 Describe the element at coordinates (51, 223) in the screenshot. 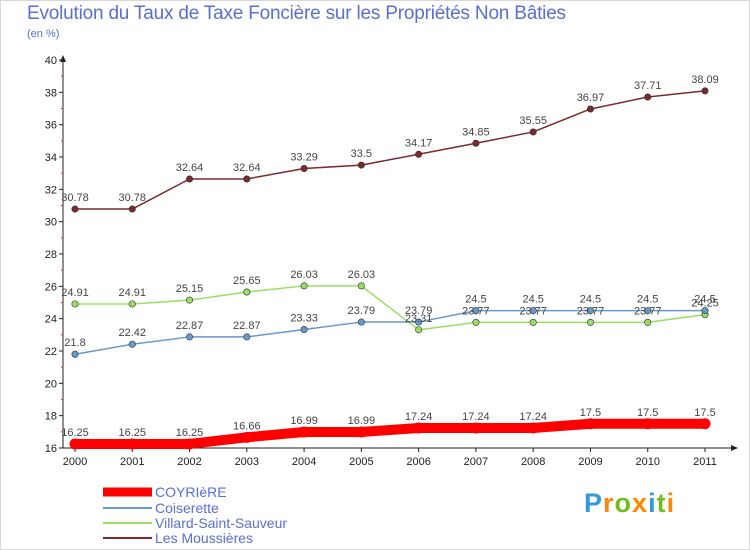

I see `y-tick-label: 30` at that location.